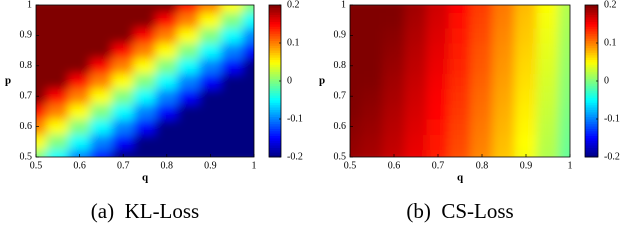  I want to click on x-axis-label: q, so click(145, 178).